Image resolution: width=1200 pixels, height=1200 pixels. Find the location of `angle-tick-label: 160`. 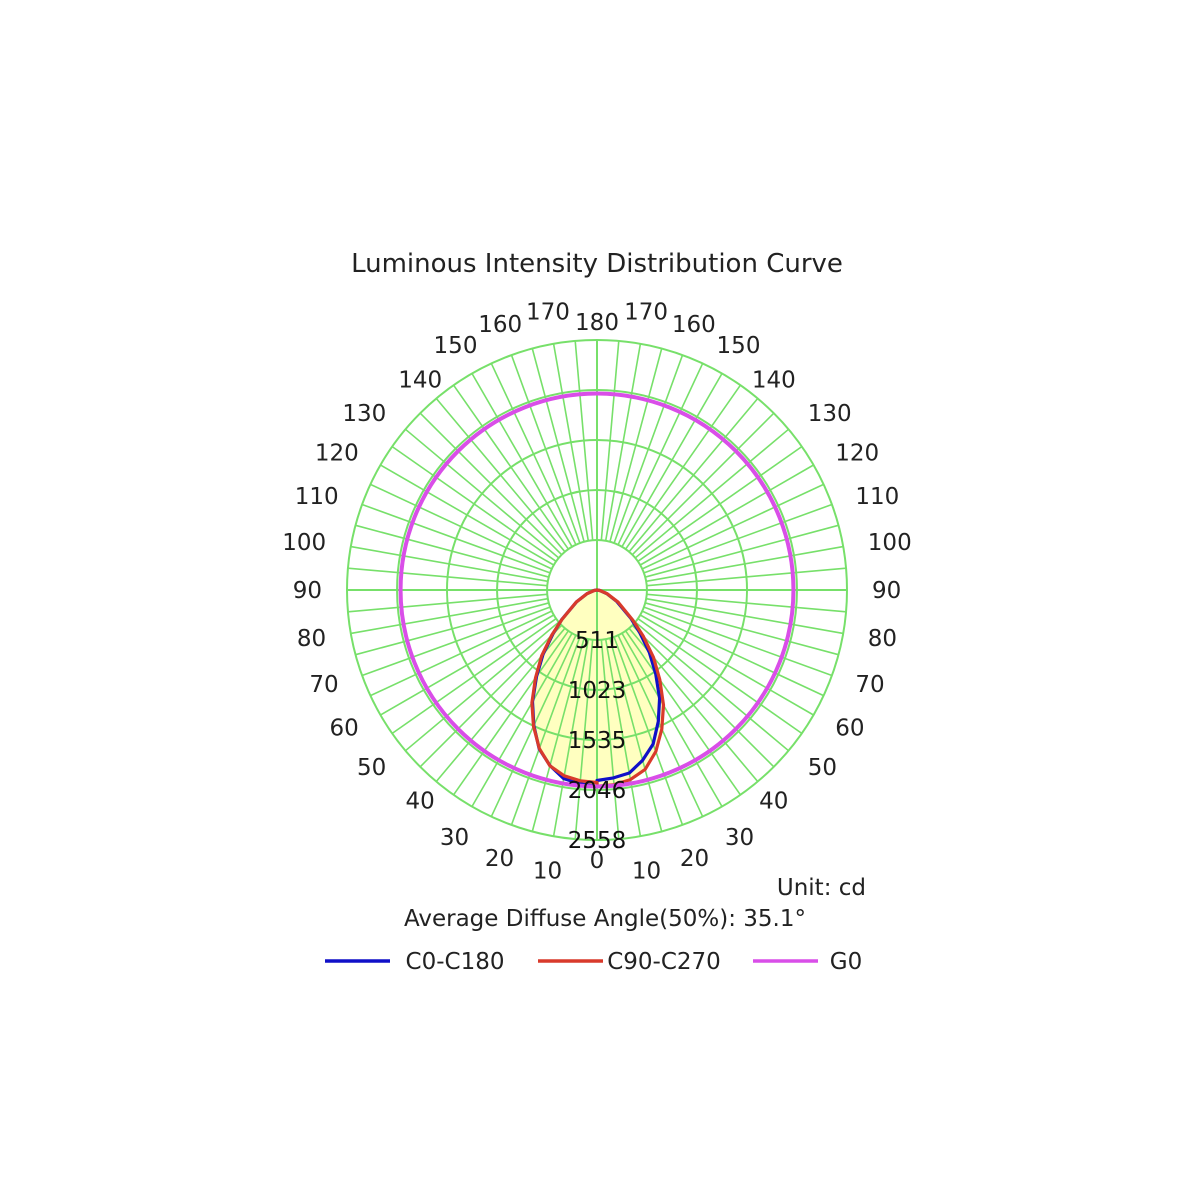

angle-tick-label: 160 is located at coordinates (500, 325).